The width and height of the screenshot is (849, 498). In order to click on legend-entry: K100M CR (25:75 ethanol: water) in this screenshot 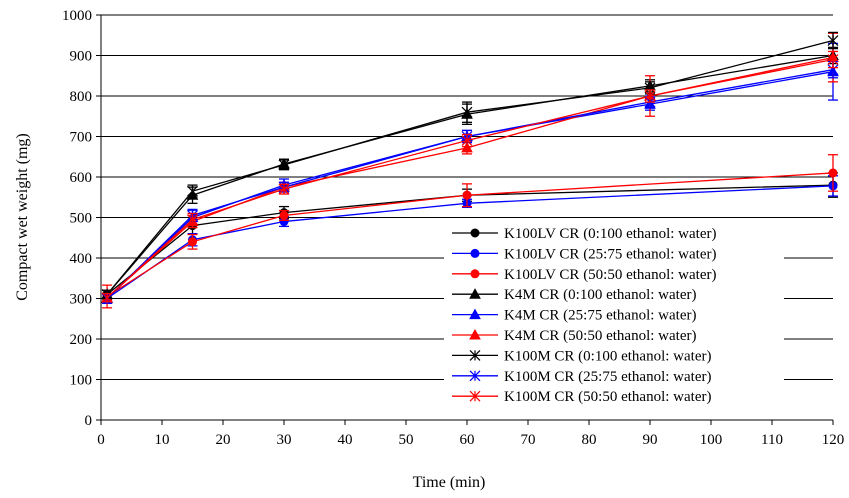, I will do `click(581, 377)`.